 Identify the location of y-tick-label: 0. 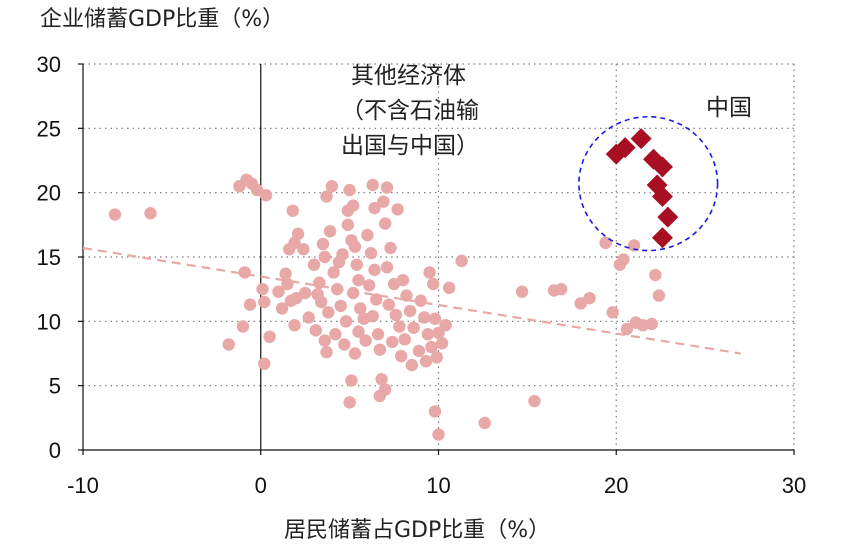
(55, 450).